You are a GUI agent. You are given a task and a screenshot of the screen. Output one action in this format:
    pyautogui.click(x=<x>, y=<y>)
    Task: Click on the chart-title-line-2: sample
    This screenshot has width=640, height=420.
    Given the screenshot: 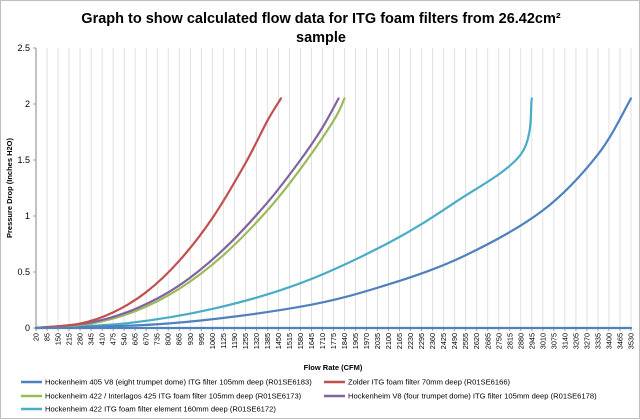 What is the action you would take?
    pyautogui.click(x=321, y=38)
    